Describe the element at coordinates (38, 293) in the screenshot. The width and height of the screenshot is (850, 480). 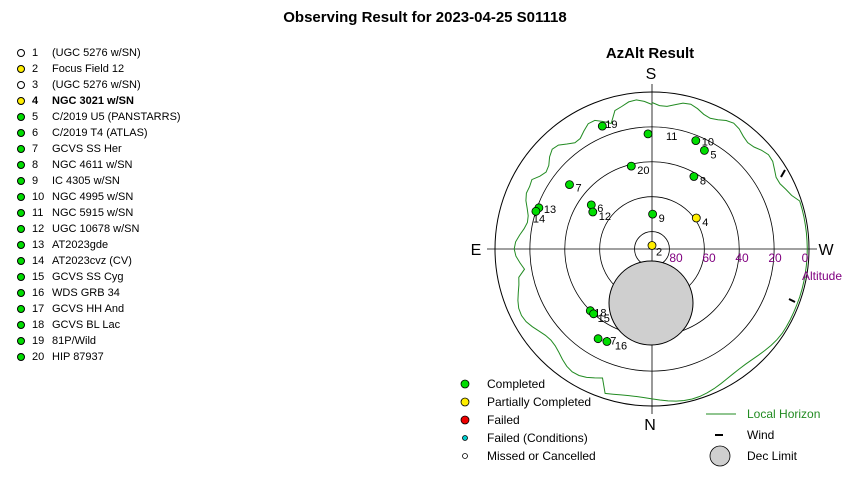
I see `target-number: 16` at that location.